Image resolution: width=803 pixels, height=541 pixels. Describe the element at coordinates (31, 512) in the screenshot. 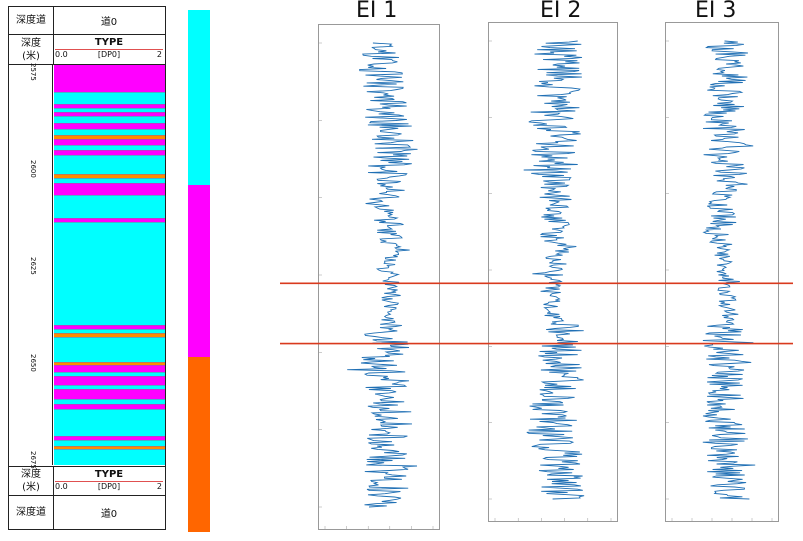

I see `depth-track-label-bottom: 深度道` at that location.